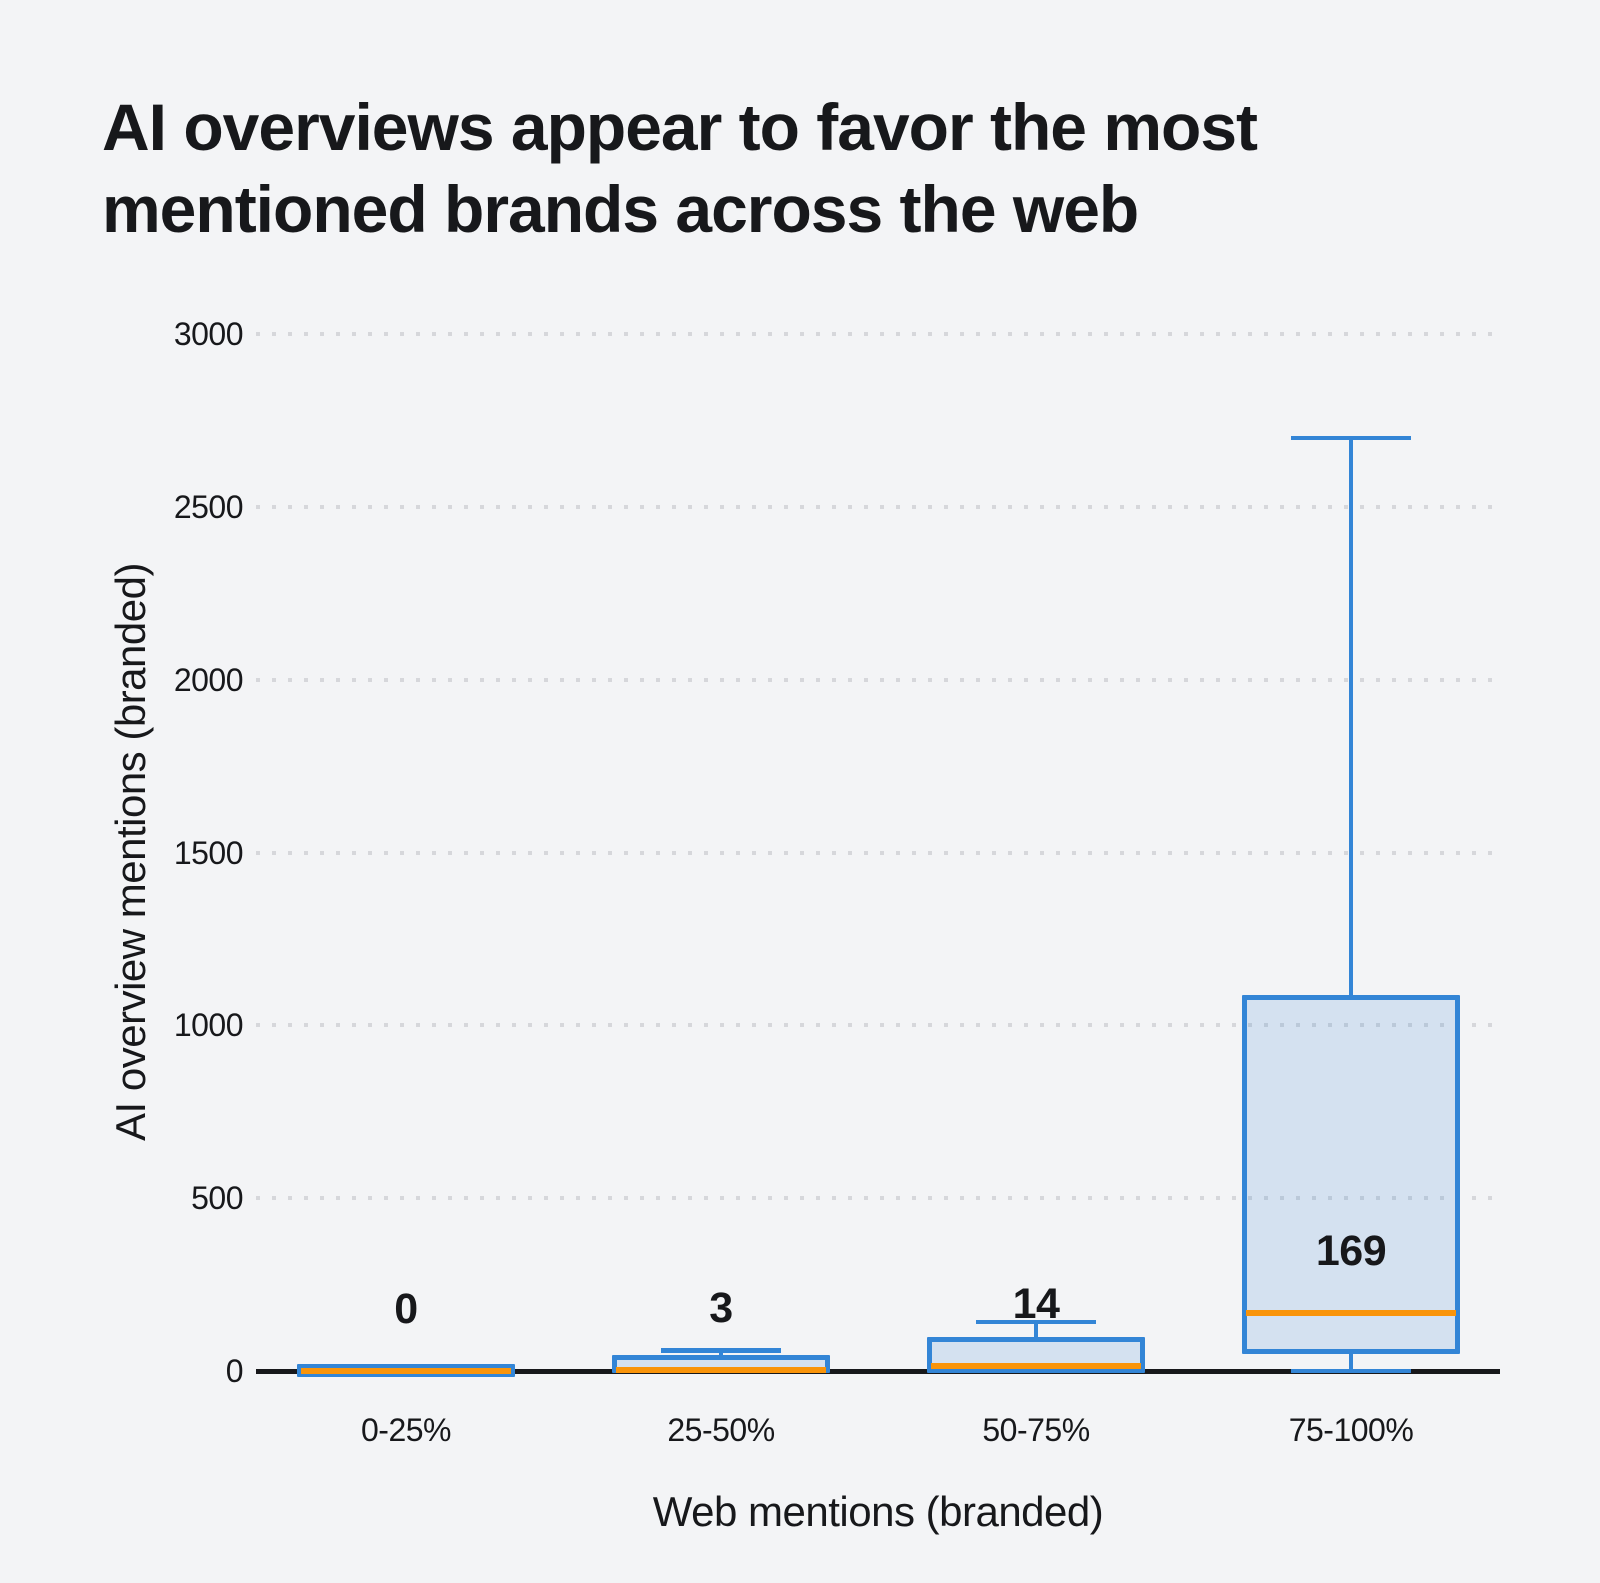 Image resolution: width=1600 pixels, height=1583 pixels. Describe the element at coordinates (208, 507) in the screenshot. I see `y-tick-label-2500: 2500` at that location.